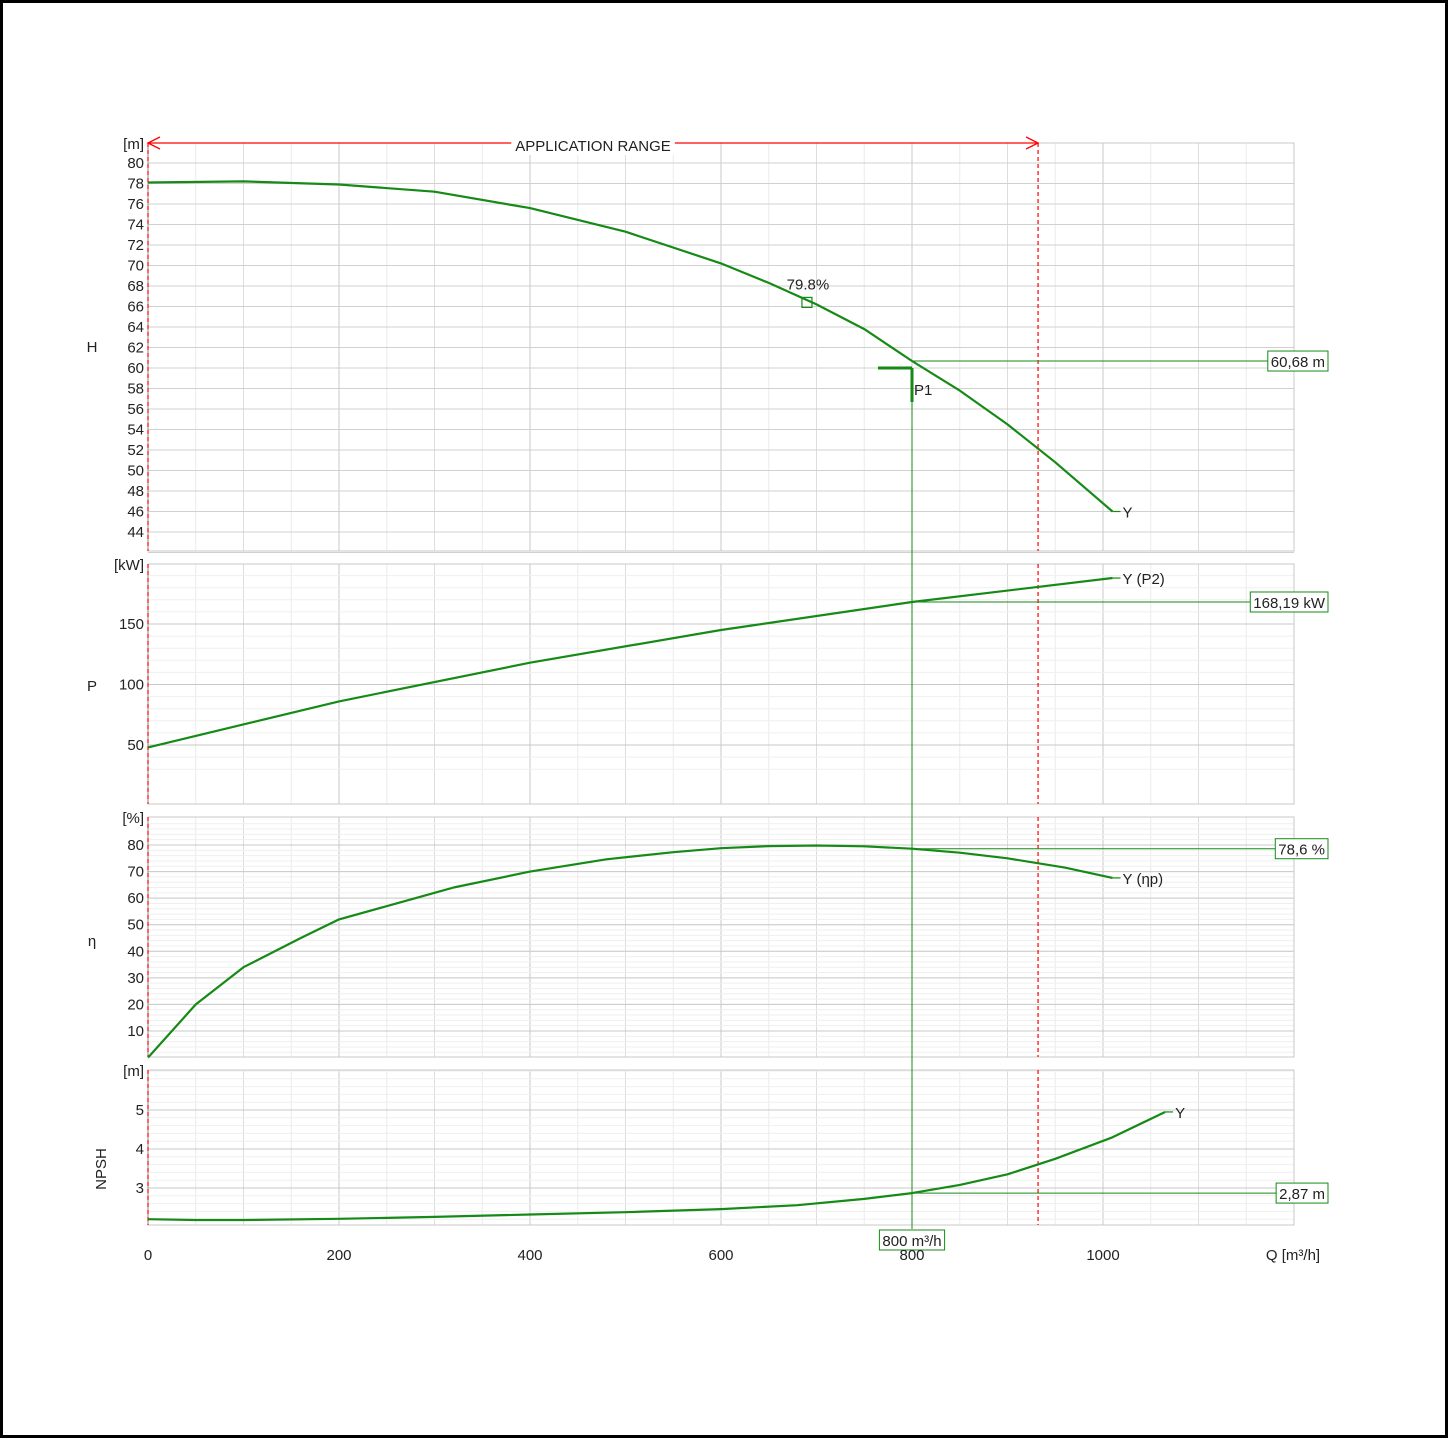  What do you see at coordinates (92, 686) in the screenshot?
I see `y-axis-label: P` at bounding box center [92, 686].